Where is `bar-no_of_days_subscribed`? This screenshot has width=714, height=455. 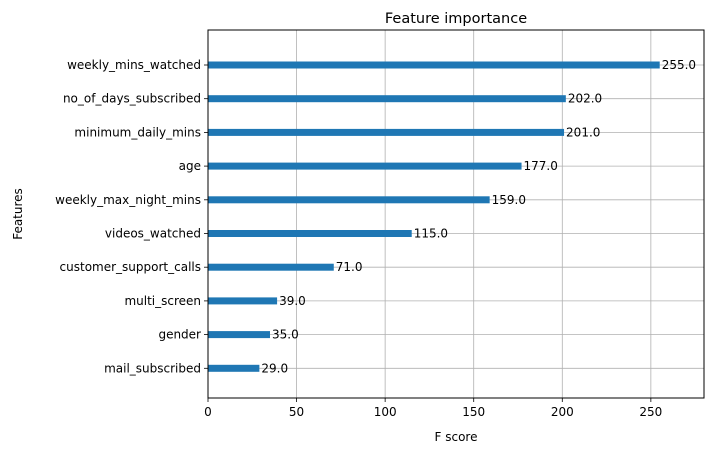 bar-no_of_days_subscribed is located at coordinates (387, 99).